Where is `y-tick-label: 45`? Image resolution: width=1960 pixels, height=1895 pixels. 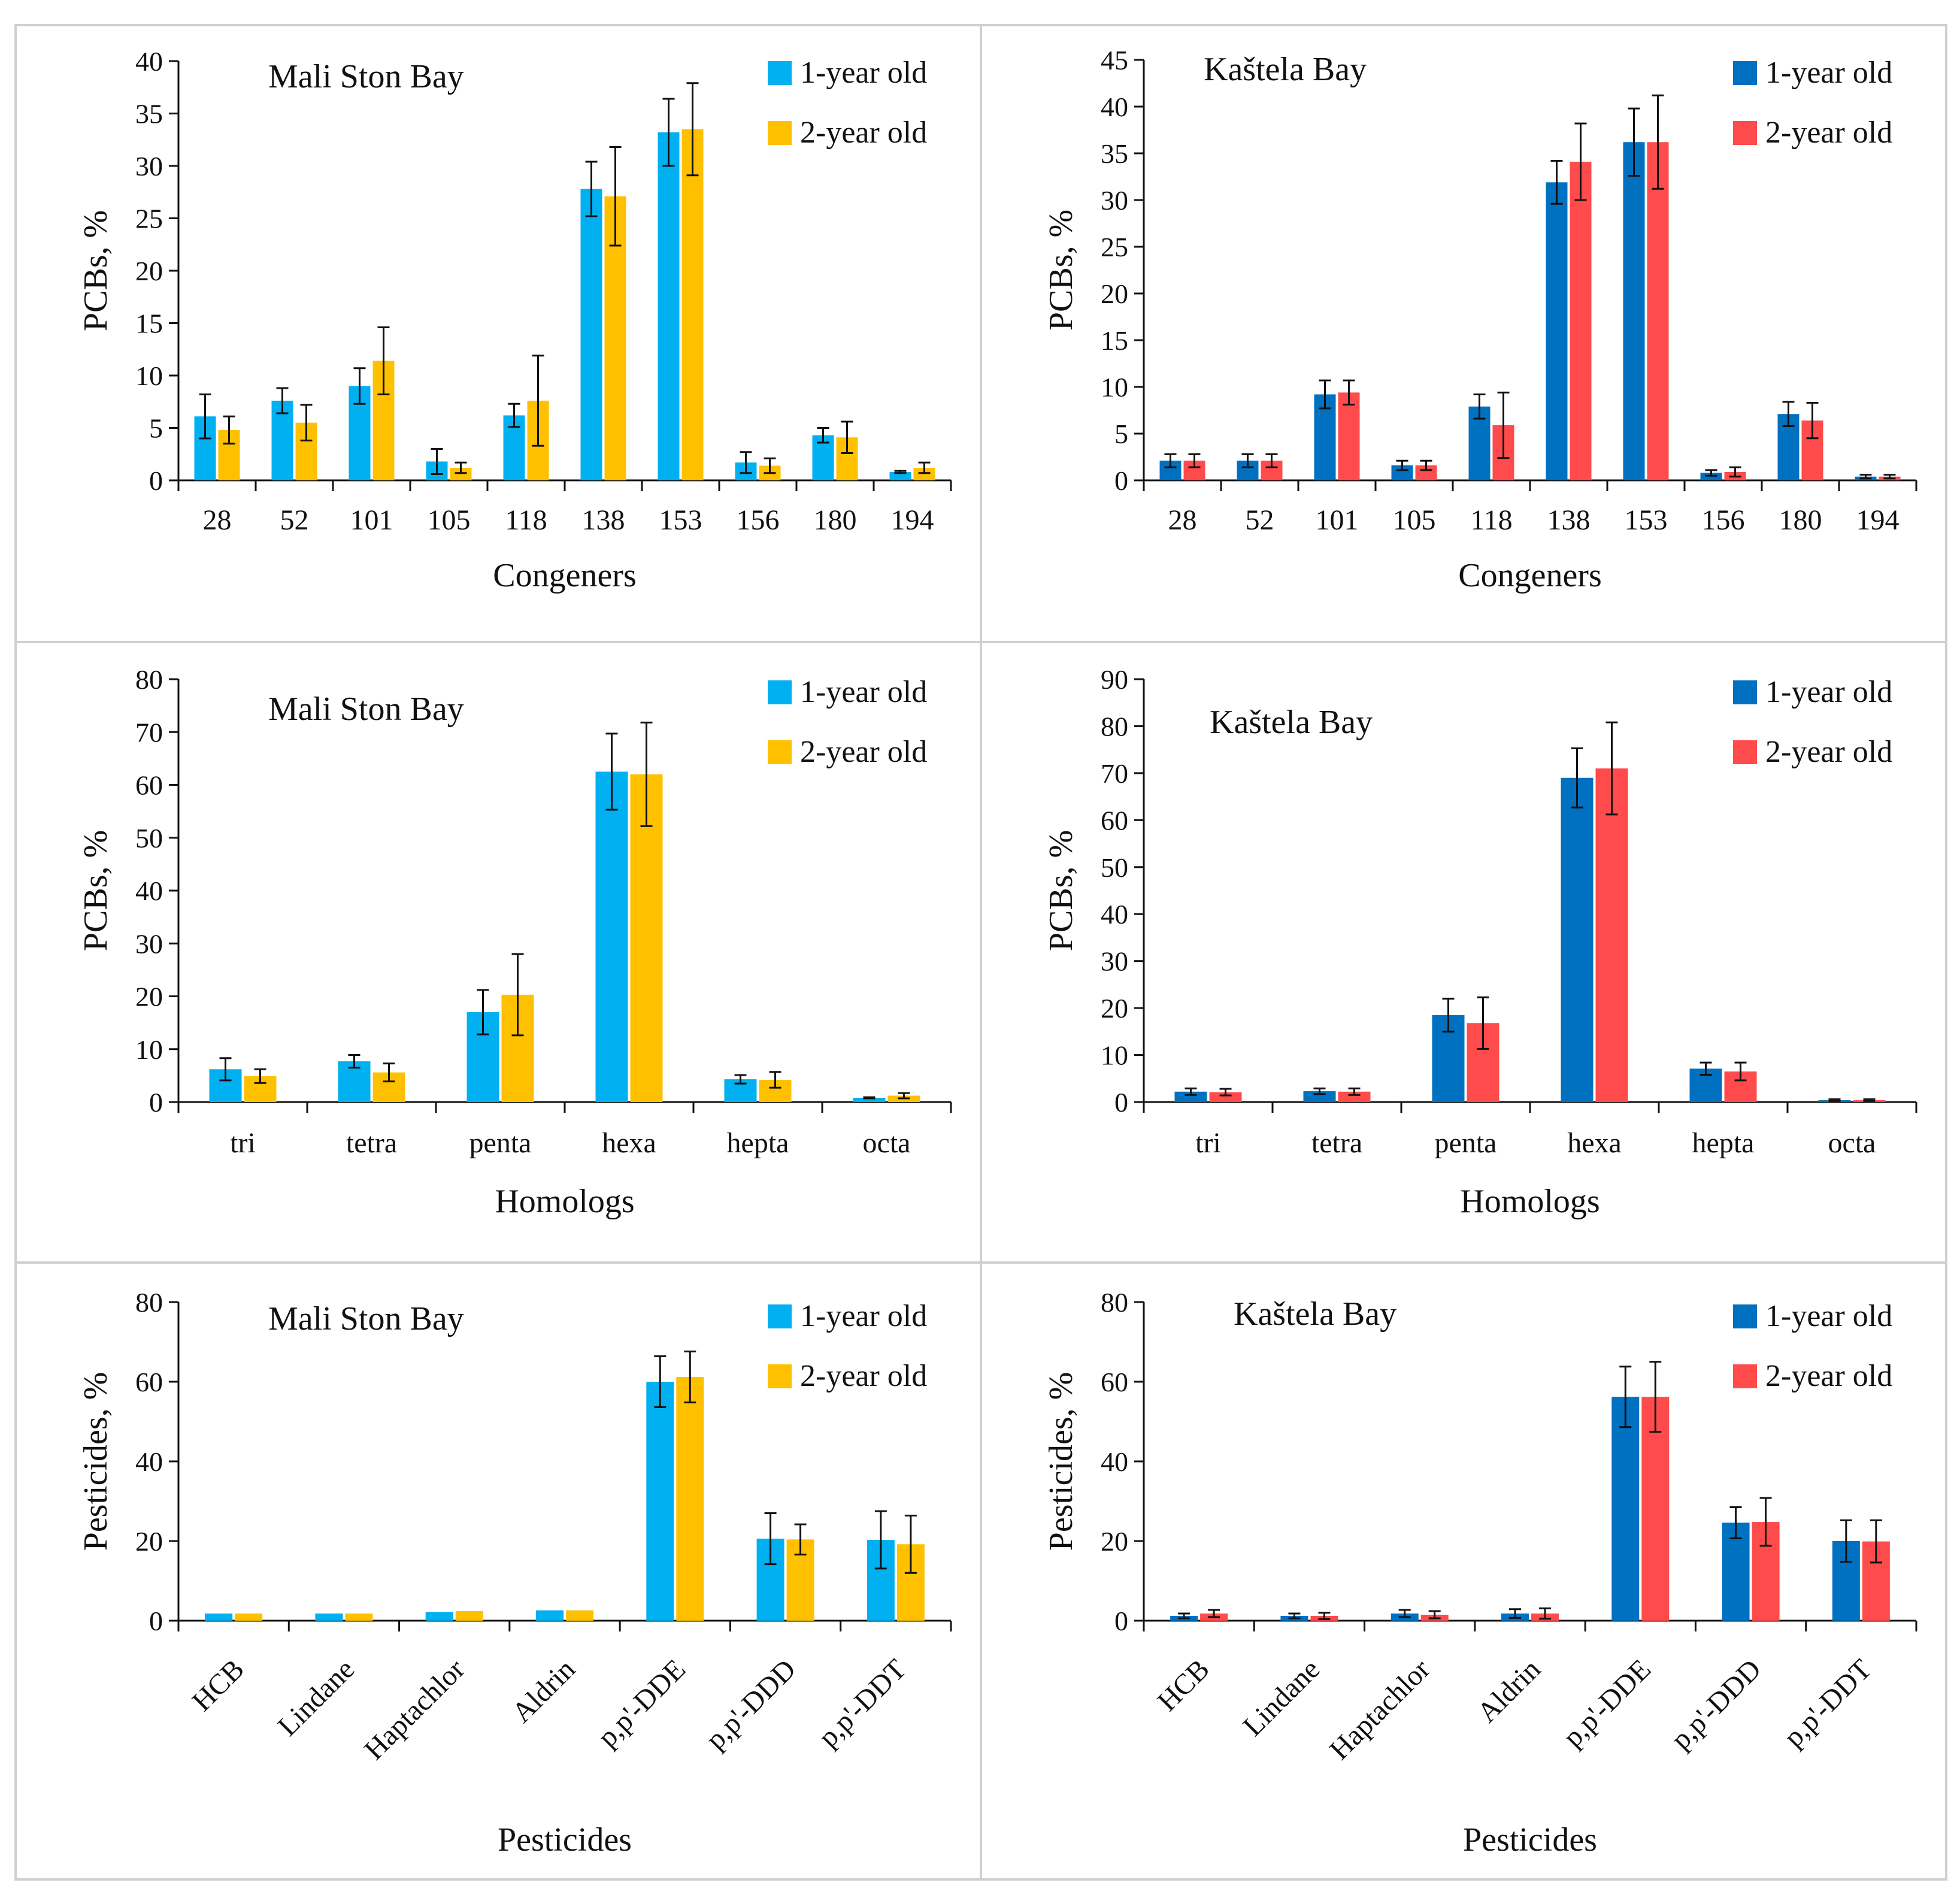 y-tick-label: 45 is located at coordinates (1114, 60).